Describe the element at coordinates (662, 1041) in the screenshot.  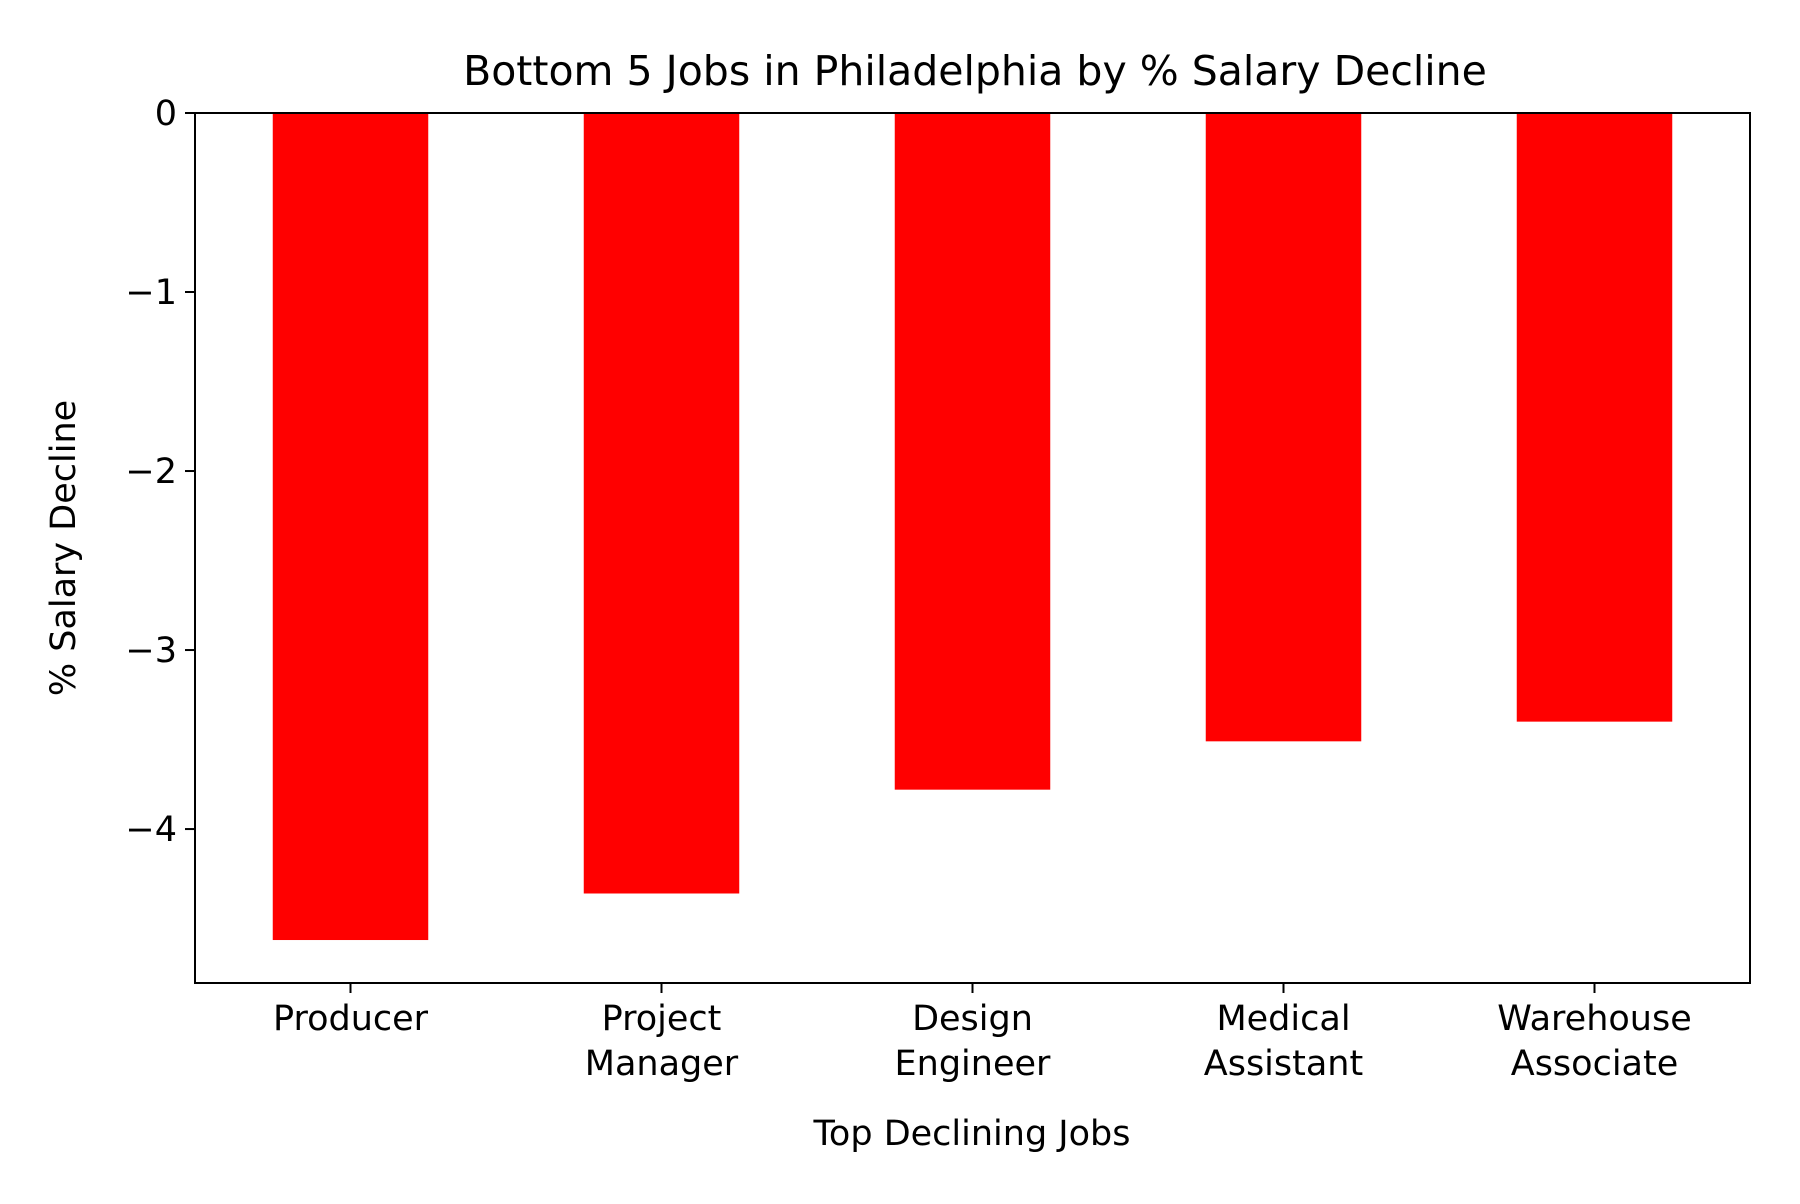
I see `x-tick-label-1: Project Manager` at that location.